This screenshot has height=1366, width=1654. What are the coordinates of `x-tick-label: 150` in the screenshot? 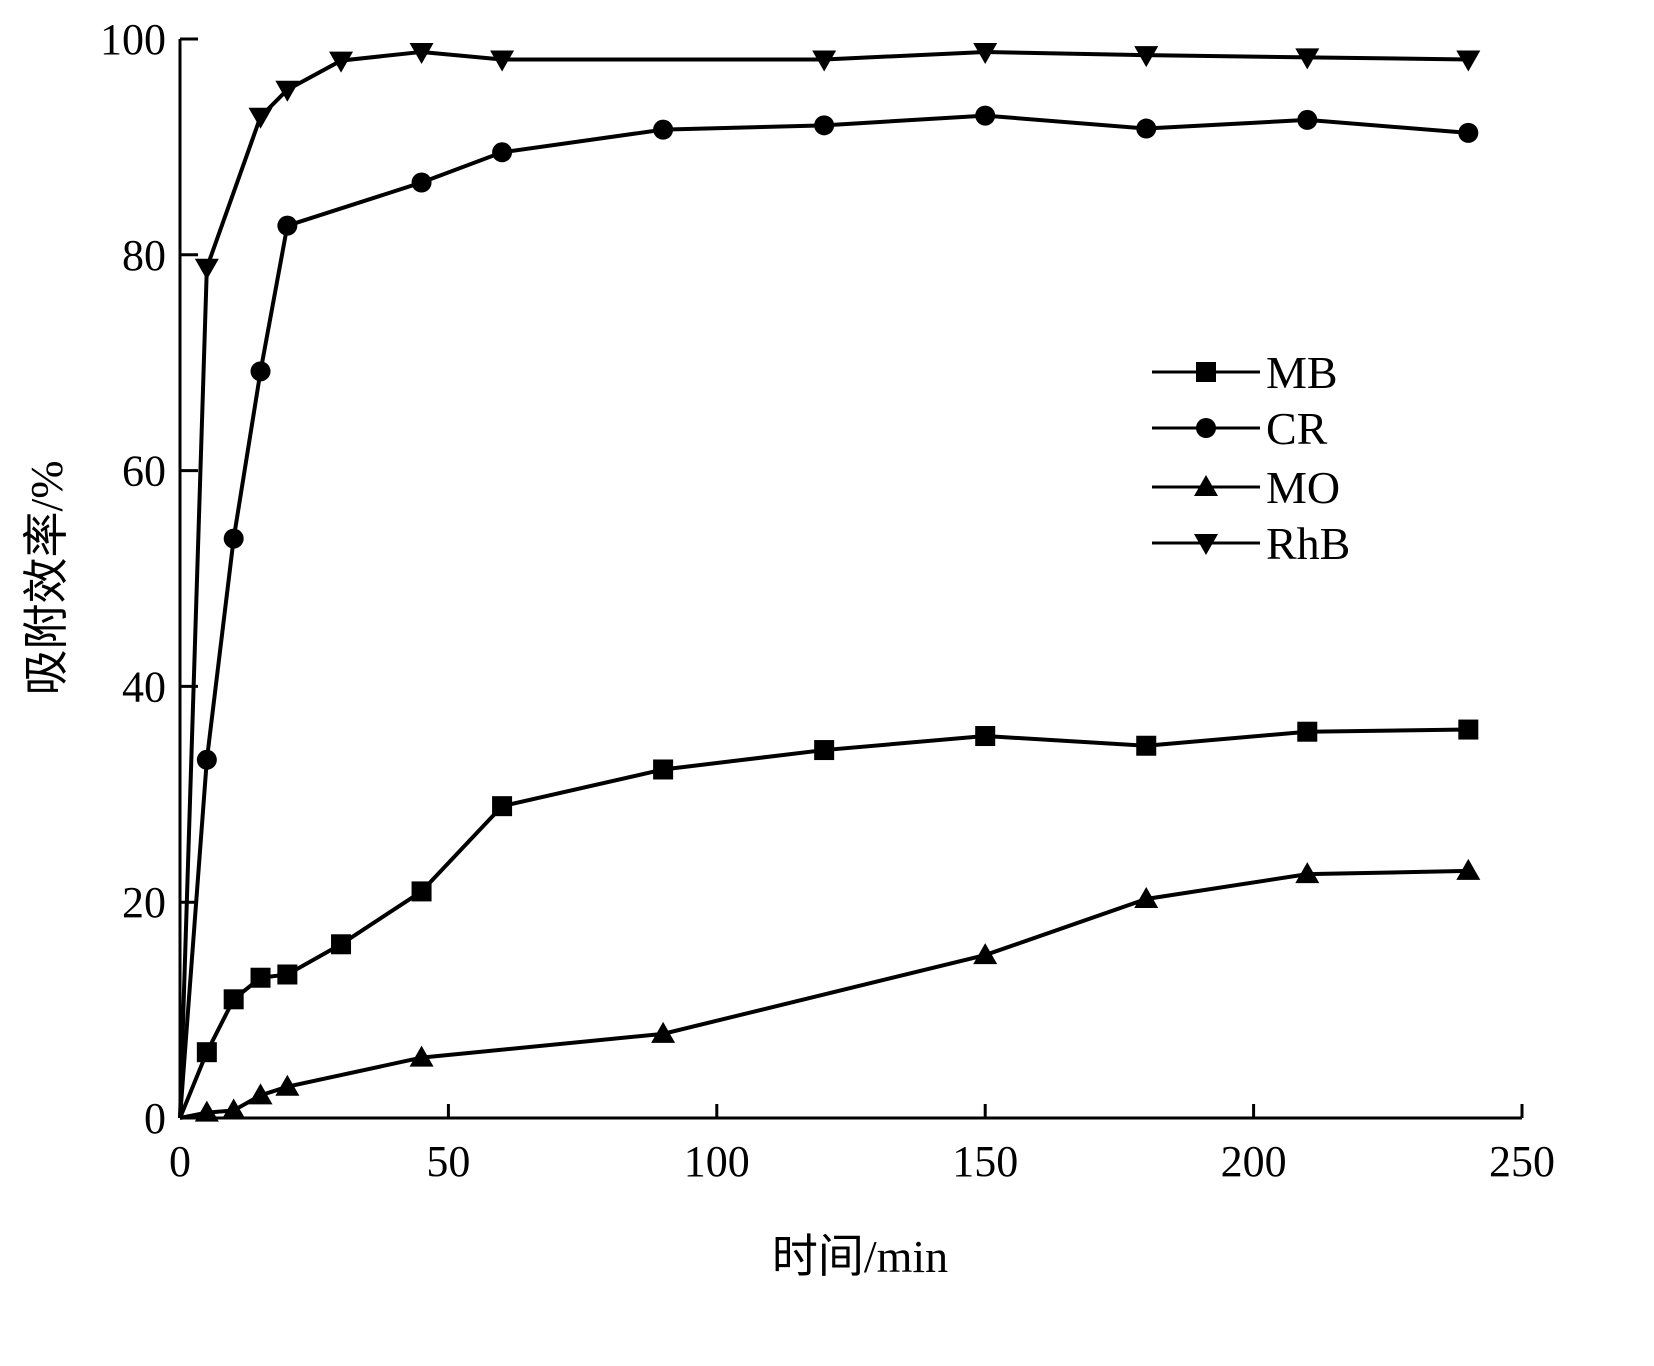 It's located at (985, 1161).